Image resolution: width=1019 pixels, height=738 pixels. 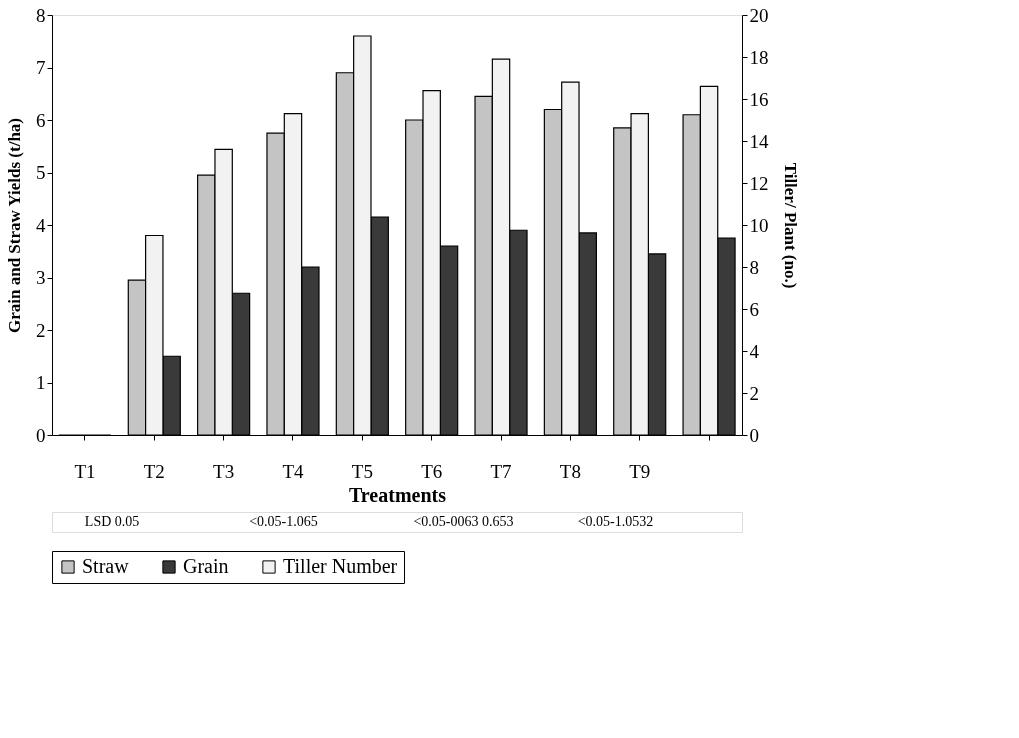 What do you see at coordinates (570, 471) in the screenshot?
I see `x-tick-label: T8` at bounding box center [570, 471].